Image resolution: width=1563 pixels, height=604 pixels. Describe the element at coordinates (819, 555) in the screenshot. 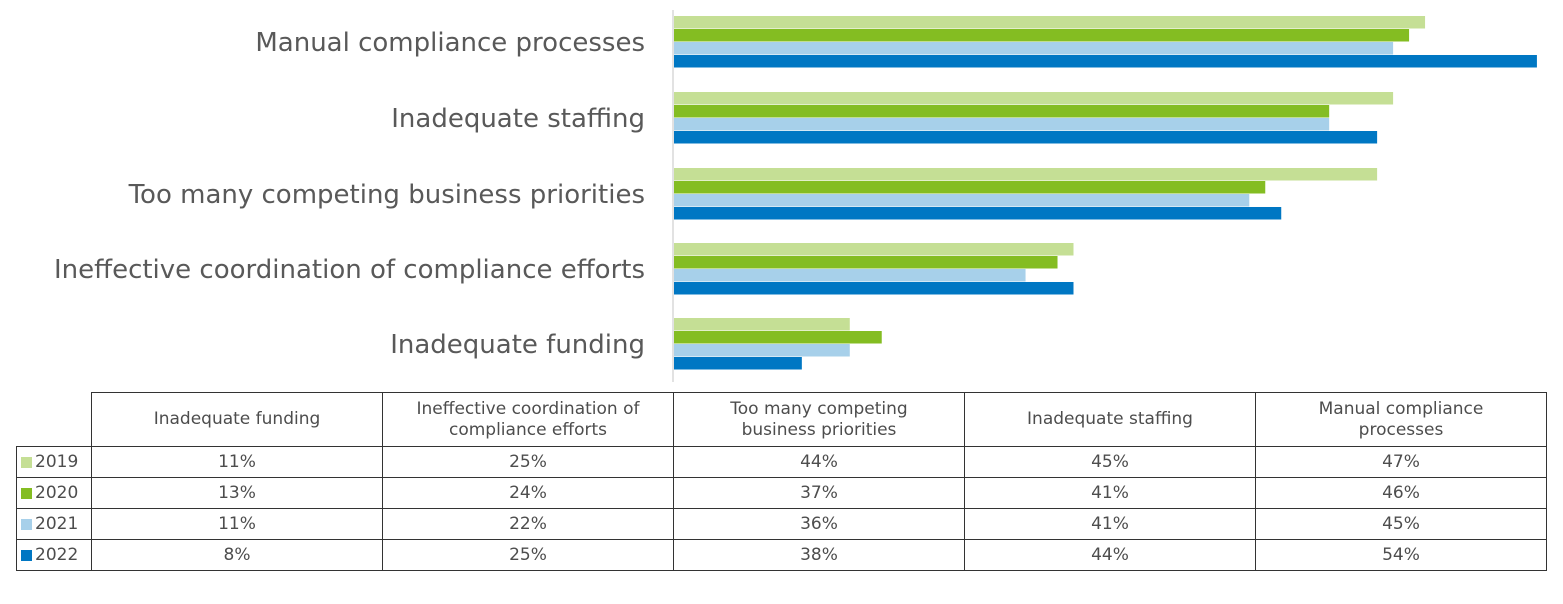

I see `table-cell-value: 38%` at that location.